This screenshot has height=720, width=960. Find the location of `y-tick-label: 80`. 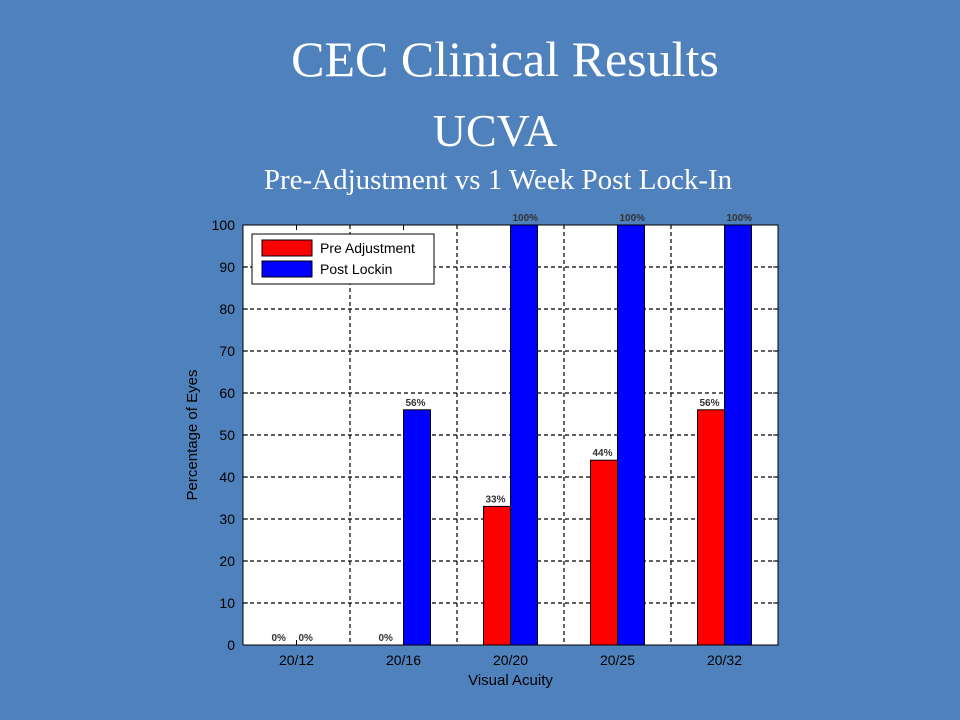

y-tick-label: 80 is located at coordinates (227, 309).